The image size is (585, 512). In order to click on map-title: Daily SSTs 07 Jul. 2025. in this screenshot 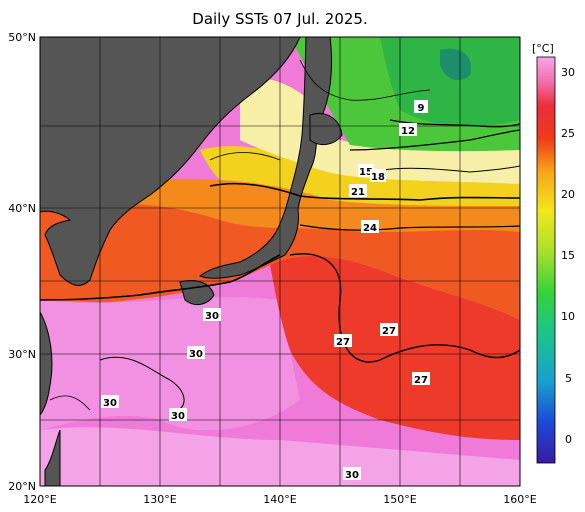, I will do `click(280, 19)`.